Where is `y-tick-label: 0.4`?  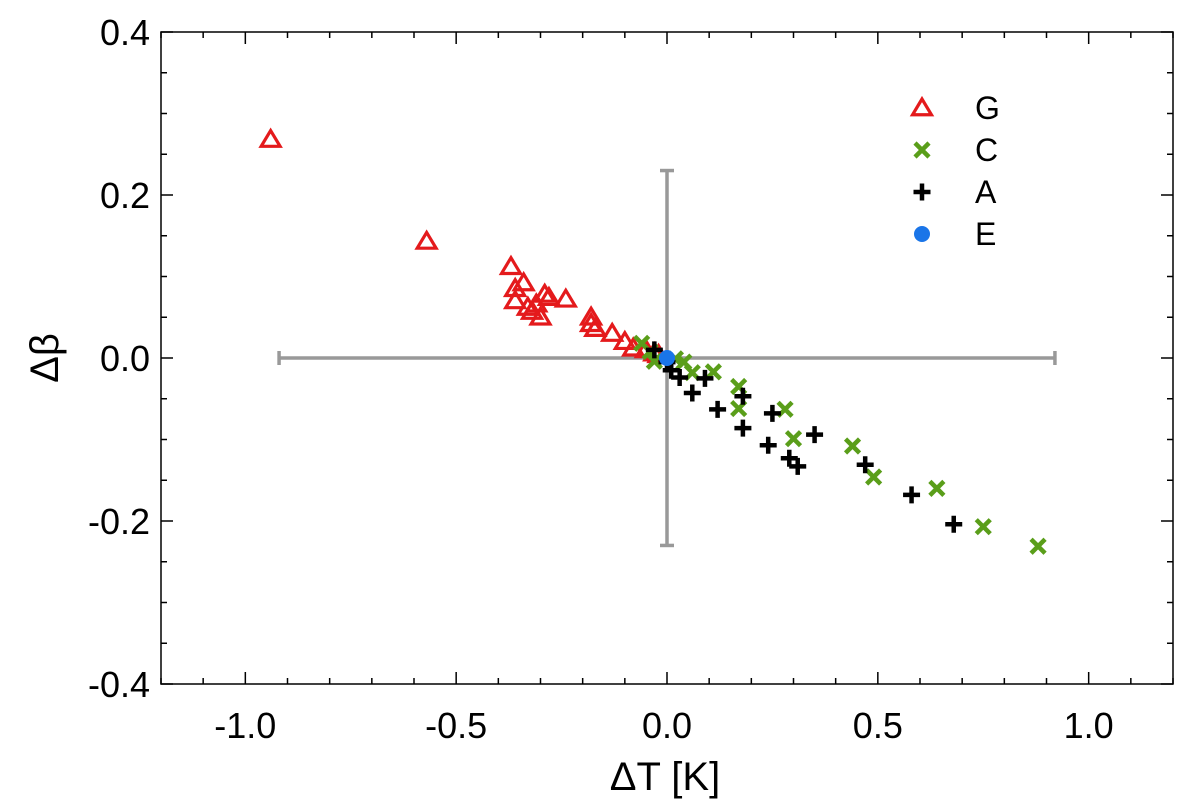 y-tick-label: 0.4 is located at coordinates (125, 32).